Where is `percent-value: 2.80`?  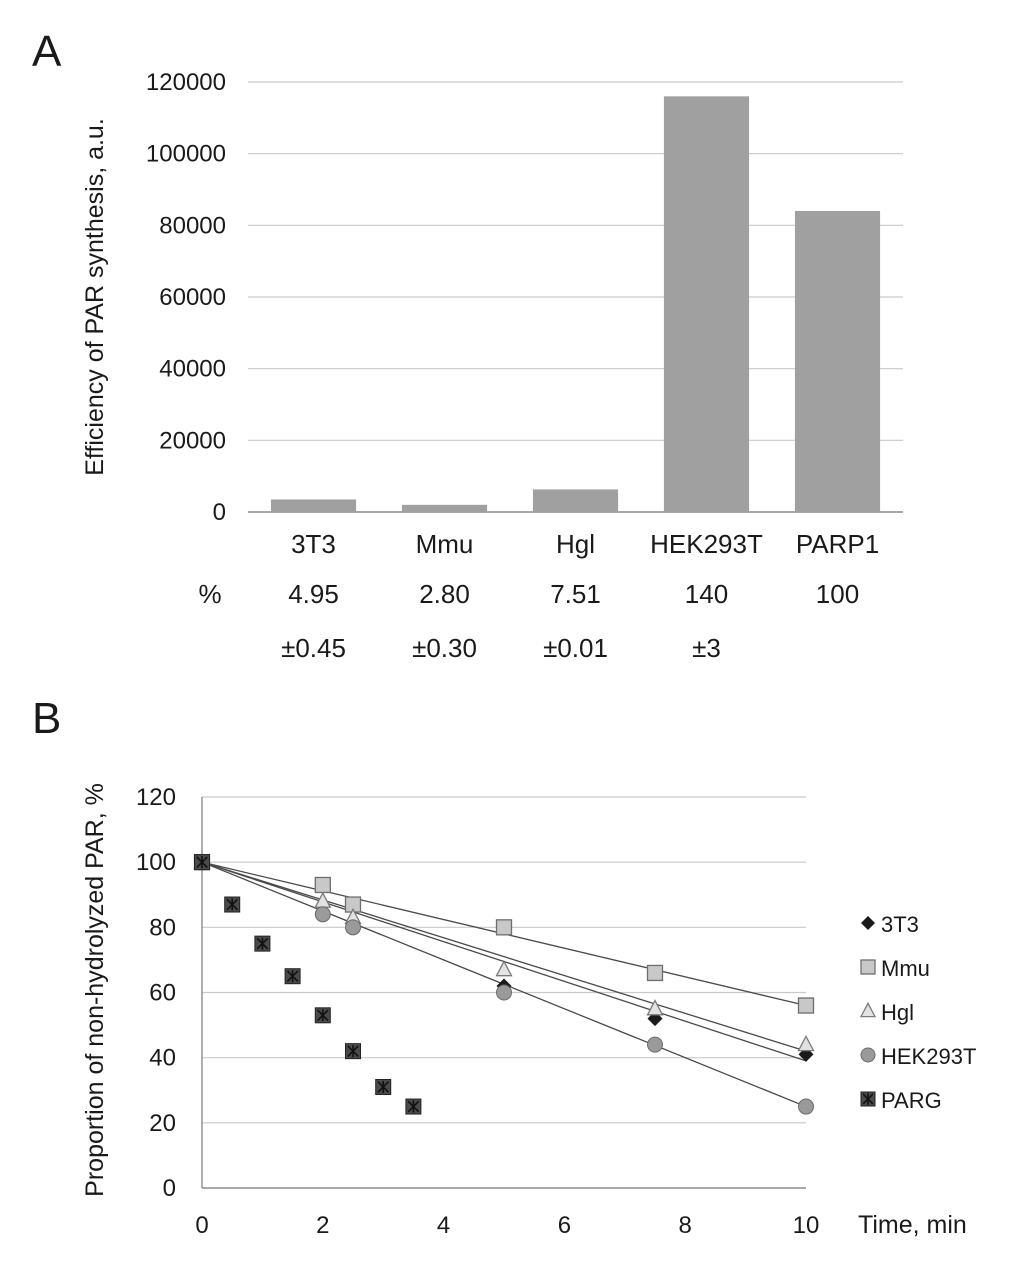
percent-value: 2.80 is located at coordinates (444, 594).